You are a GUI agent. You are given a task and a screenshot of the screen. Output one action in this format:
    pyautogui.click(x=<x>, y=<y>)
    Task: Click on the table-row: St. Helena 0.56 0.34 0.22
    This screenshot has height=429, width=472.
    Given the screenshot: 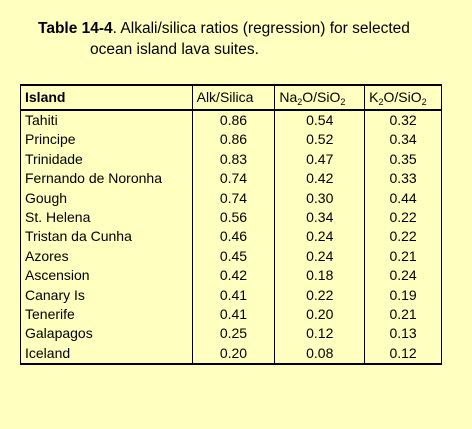 What is the action you would take?
    pyautogui.click(x=231, y=218)
    